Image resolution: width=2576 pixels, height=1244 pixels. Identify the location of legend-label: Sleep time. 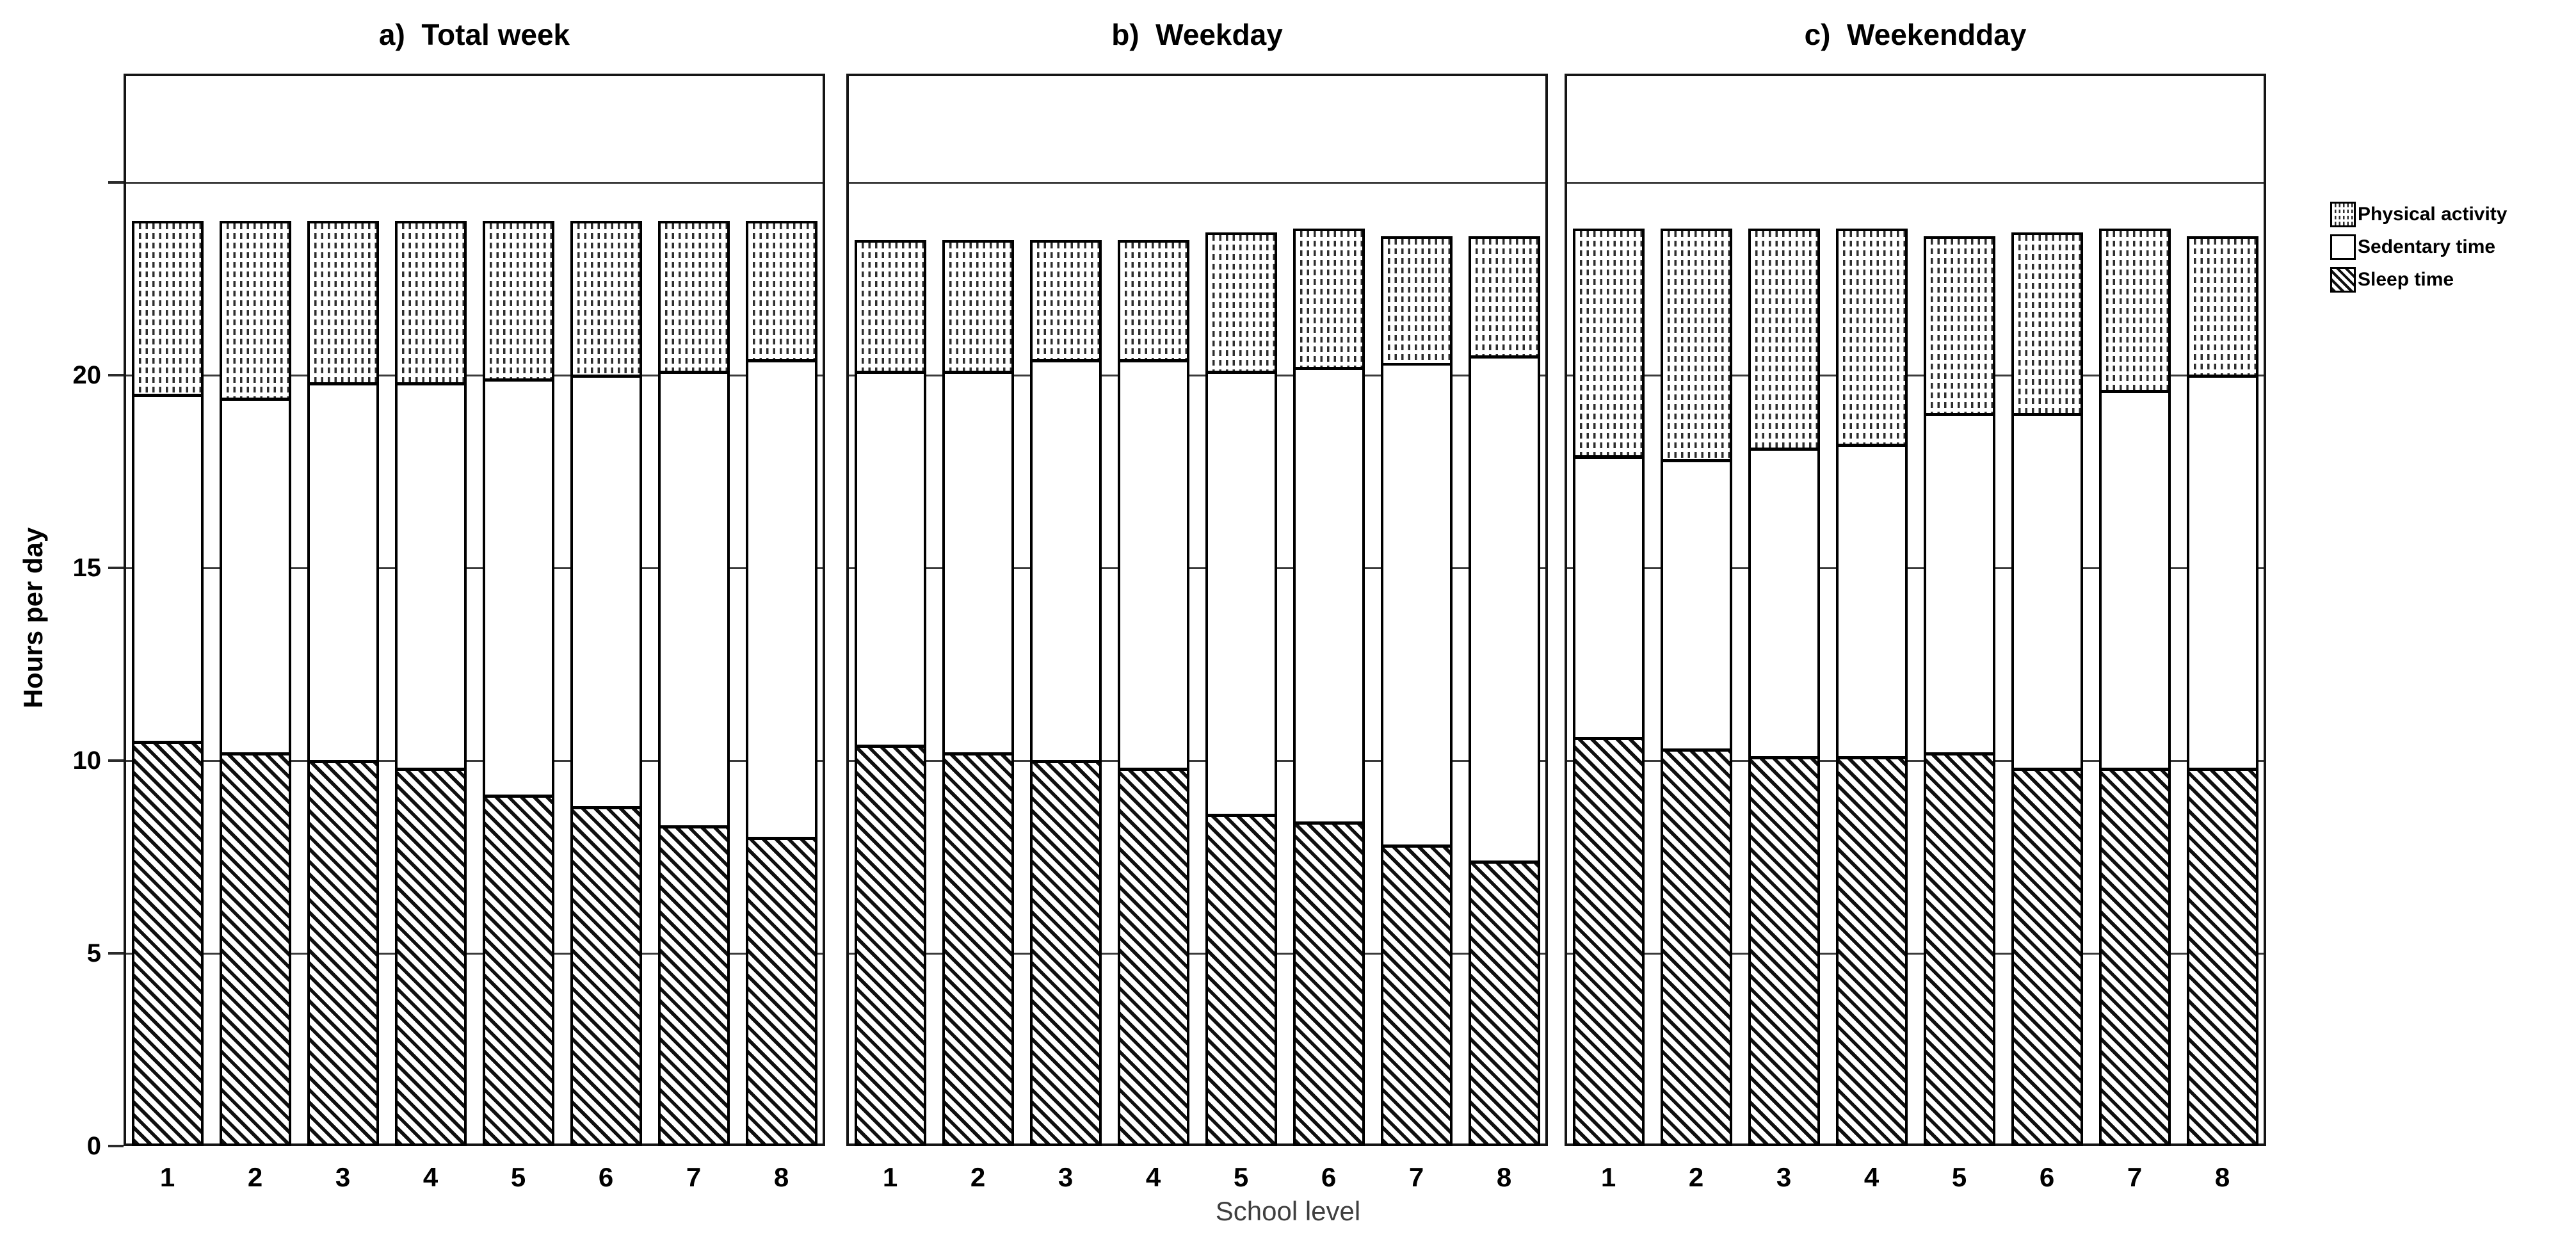
(2406, 280).